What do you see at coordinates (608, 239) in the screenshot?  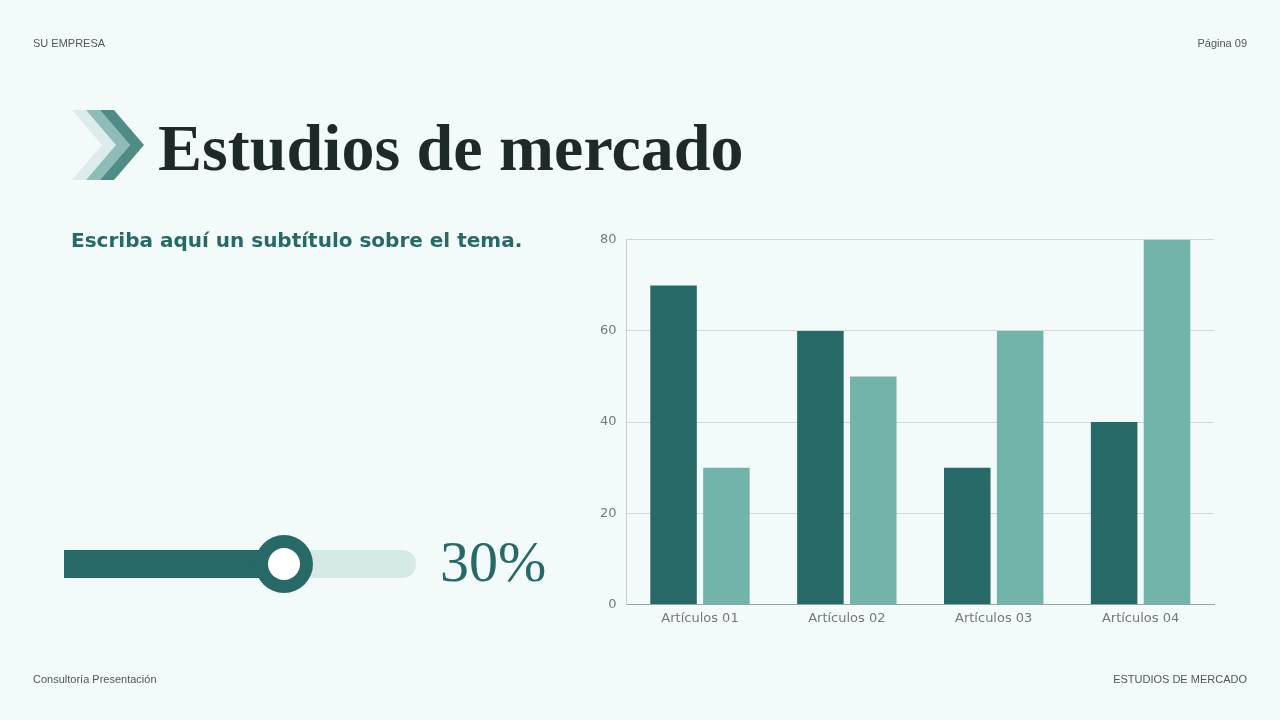 I see `y-tick-label: 80` at bounding box center [608, 239].